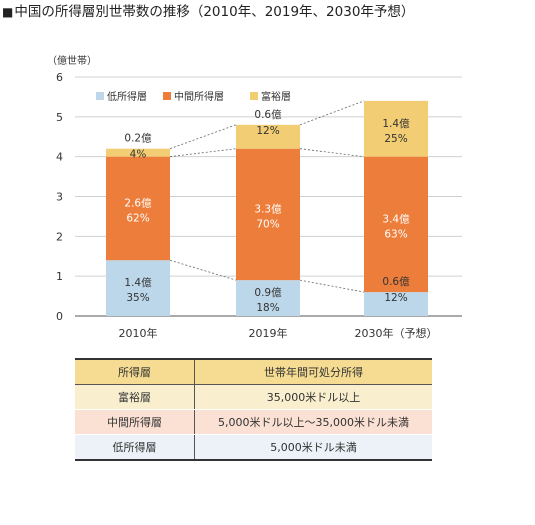 Image resolution: width=535 pixels, height=525 pixels. What do you see at coordinates (268, 333) in the screenshot?
I see `x-tick-label: 2019年` at bounding box center [268, 333].